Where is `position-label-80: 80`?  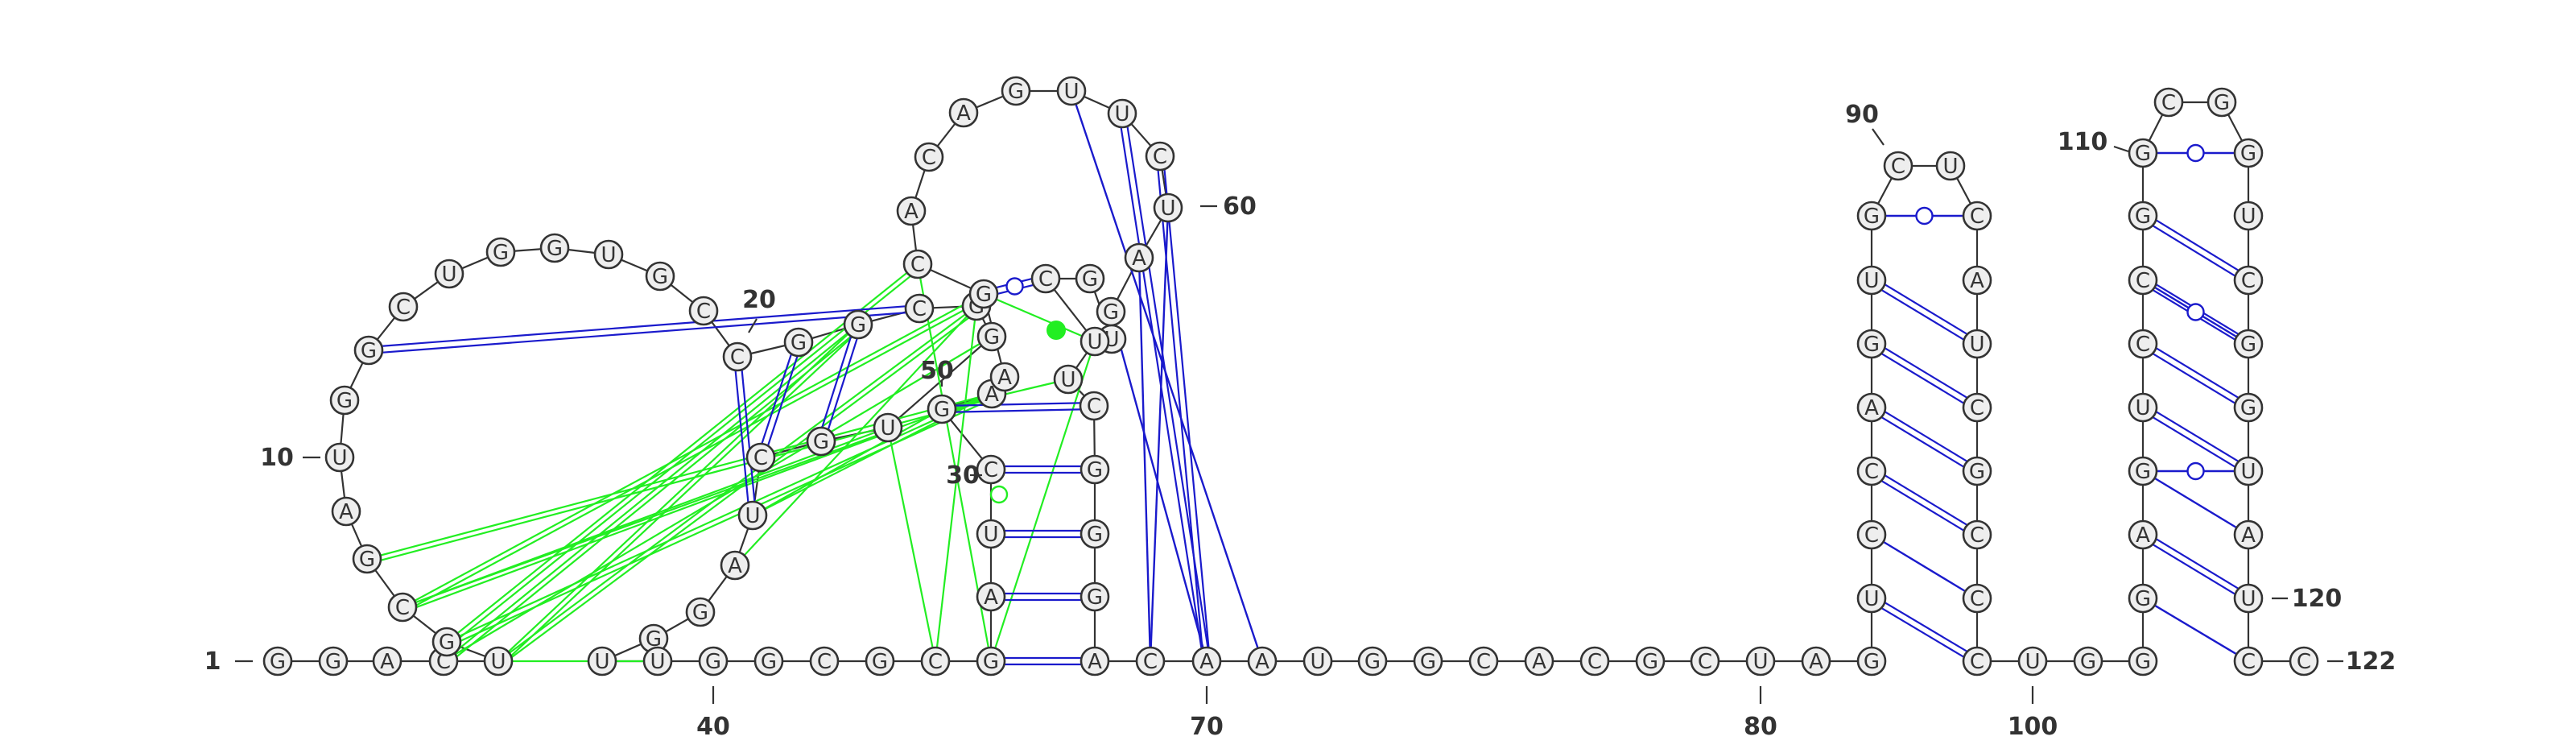 position-label-80: 80 is located at coordinates (1760, 713).